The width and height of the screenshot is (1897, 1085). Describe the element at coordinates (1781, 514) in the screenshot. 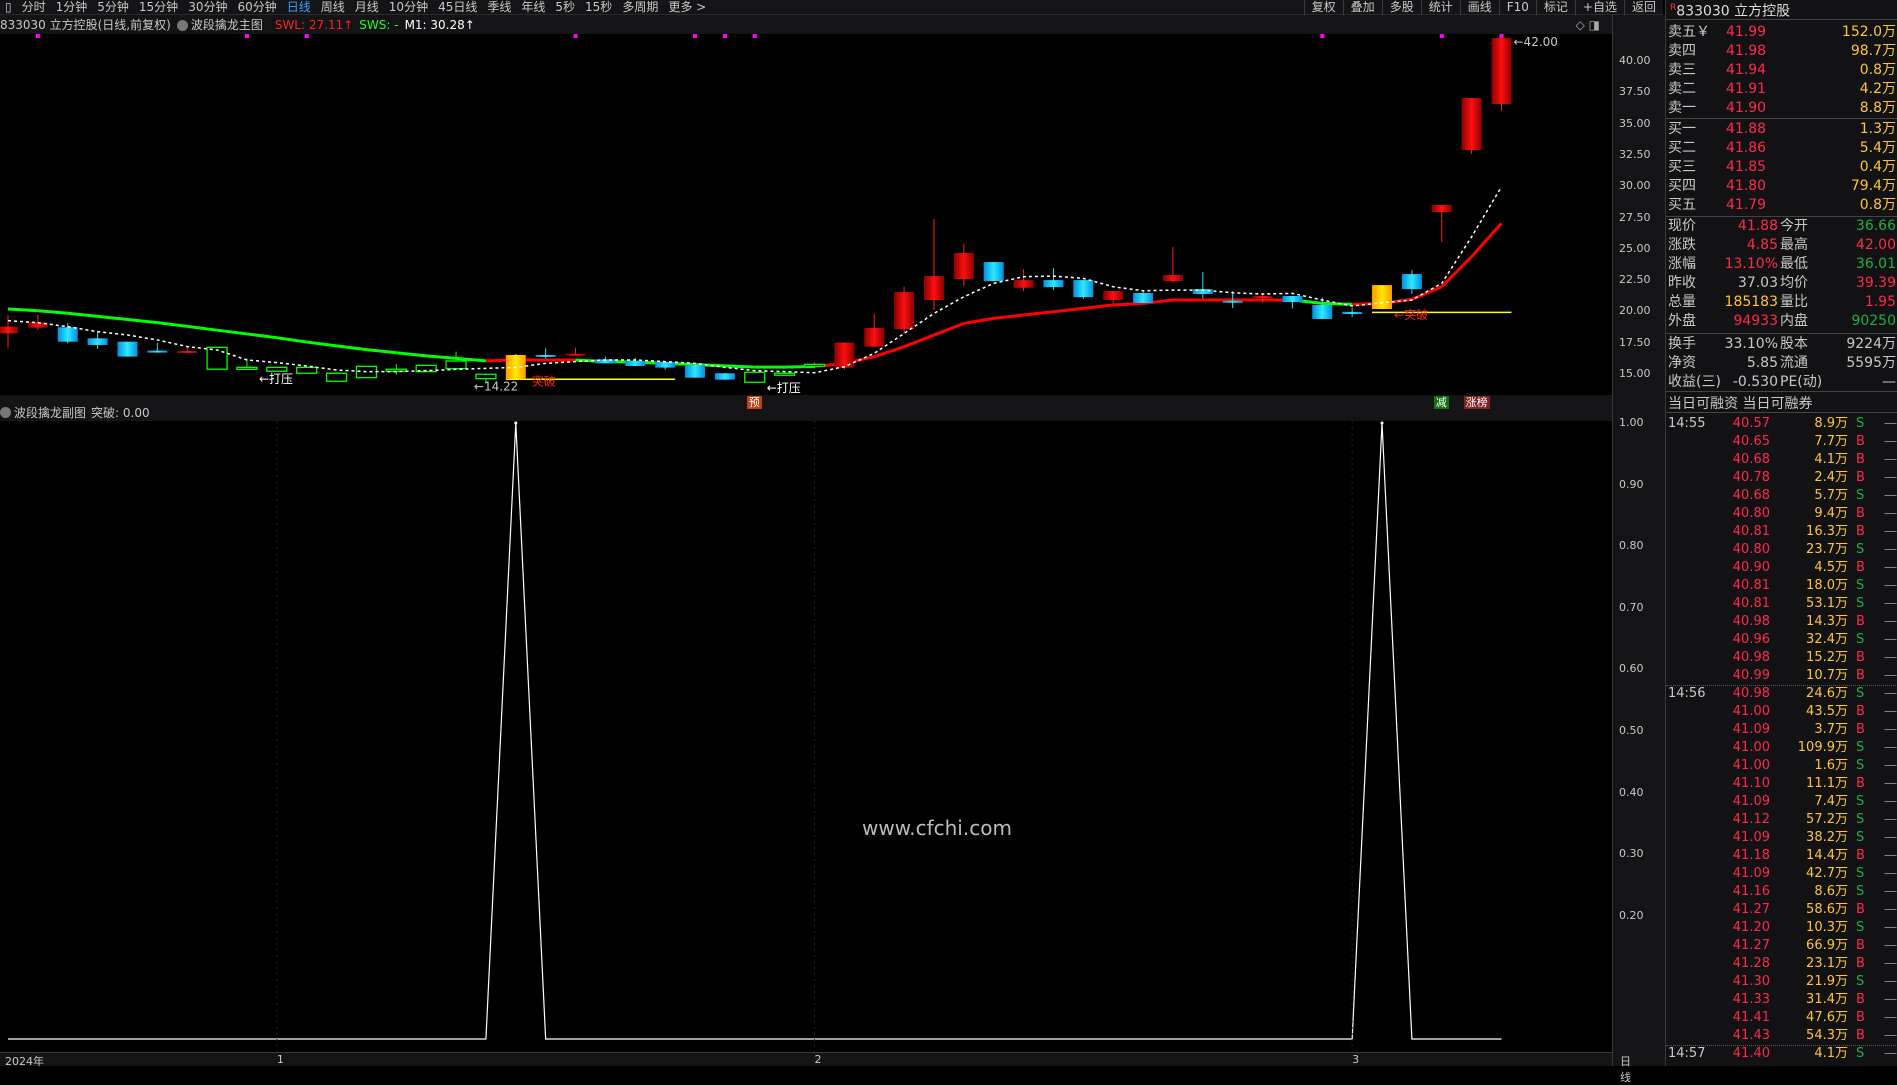

I see `tick-row: 40.80 9.4万 B —` at that location.